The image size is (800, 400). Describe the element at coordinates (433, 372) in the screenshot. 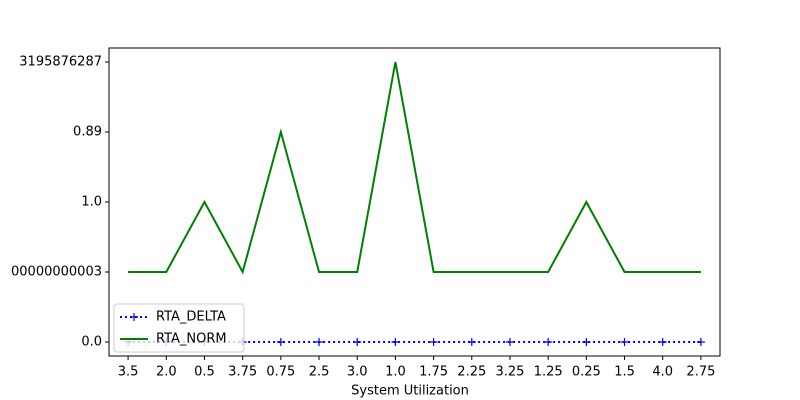

I see `x-tick-label: 1.75` at that location.